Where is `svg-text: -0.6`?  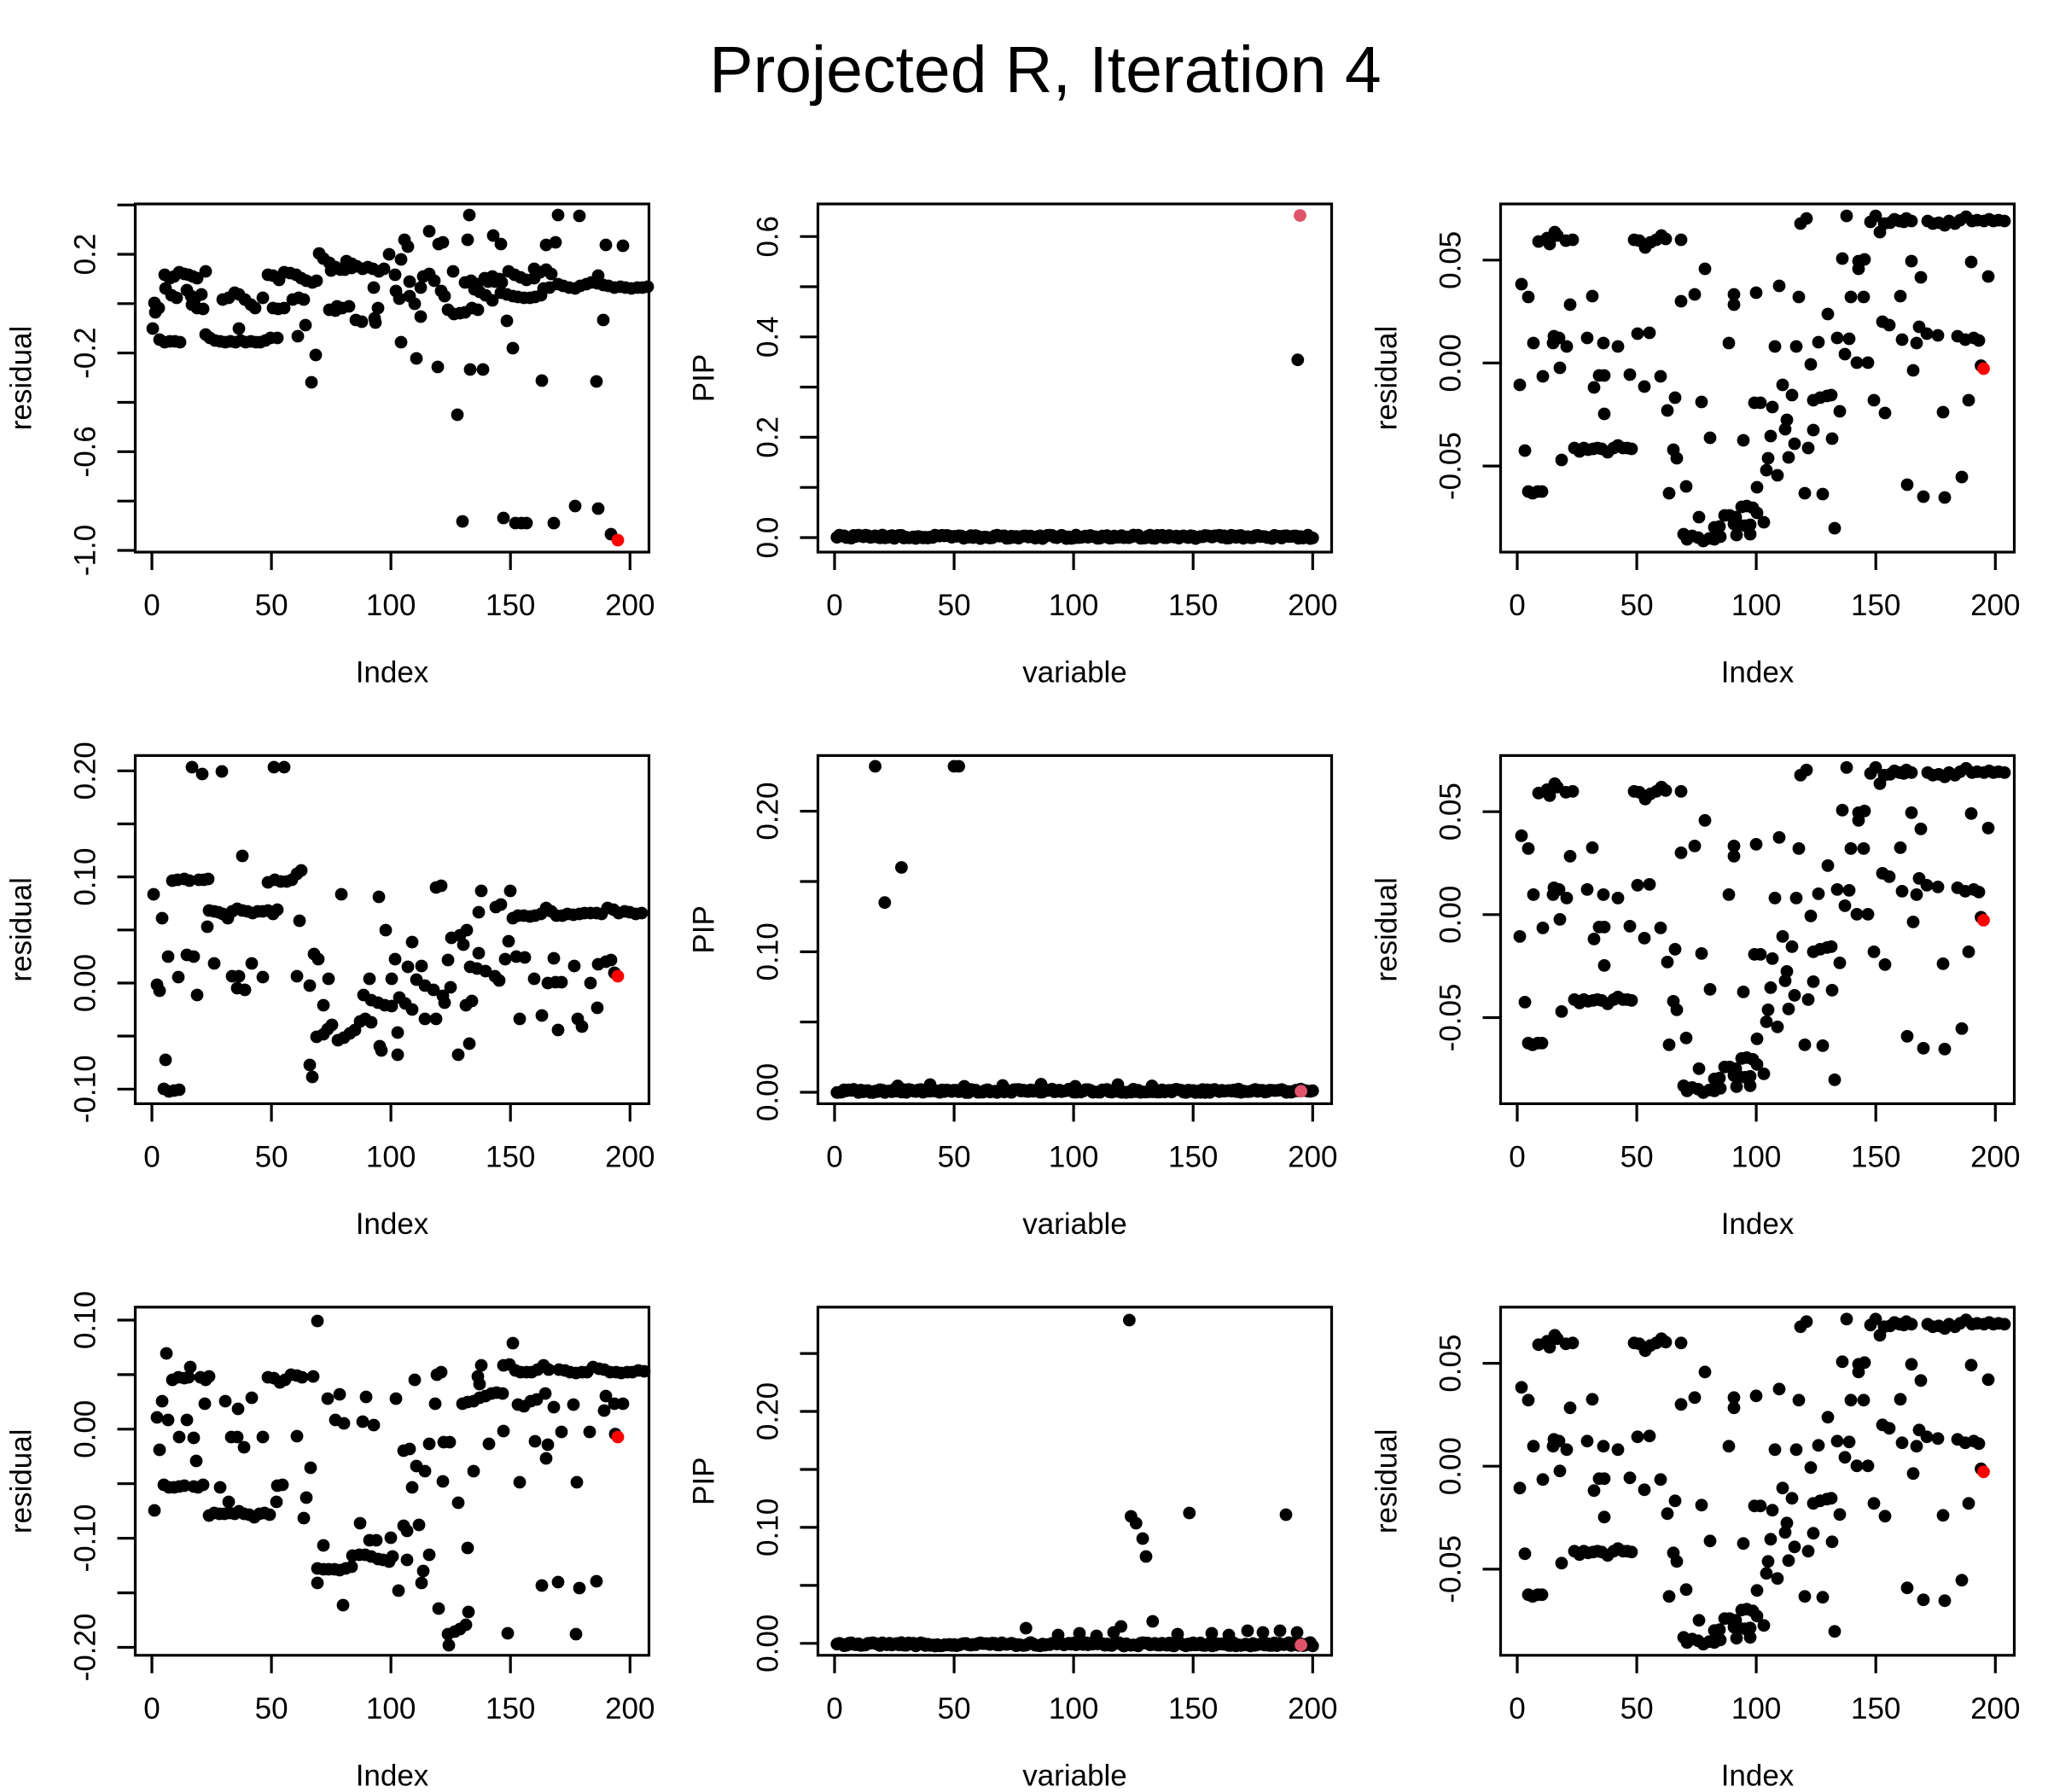
svg-text: -0.6 is located at coordinates (85, 452).